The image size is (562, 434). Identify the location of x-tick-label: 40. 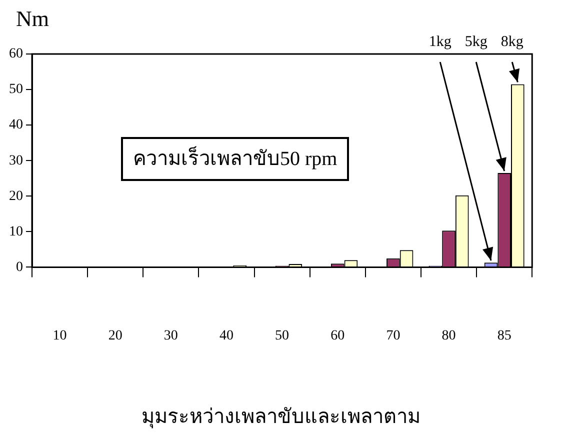
(226, 336).